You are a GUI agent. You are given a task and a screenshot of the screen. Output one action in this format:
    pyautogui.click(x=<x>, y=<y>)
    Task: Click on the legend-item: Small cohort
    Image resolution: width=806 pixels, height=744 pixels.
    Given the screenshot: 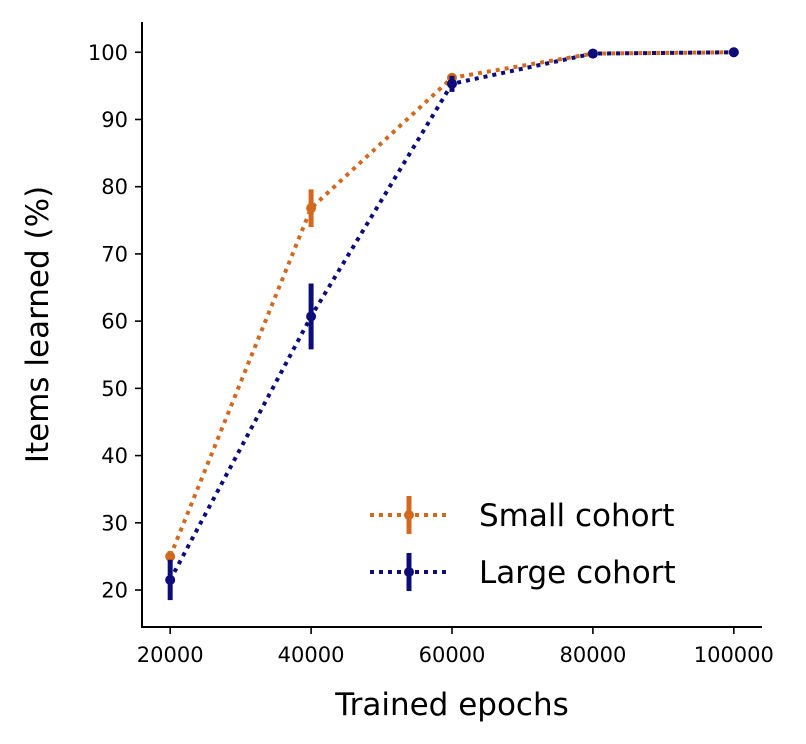 What is the action you would take?
    pyautogui.click(x=522, y=515)
    